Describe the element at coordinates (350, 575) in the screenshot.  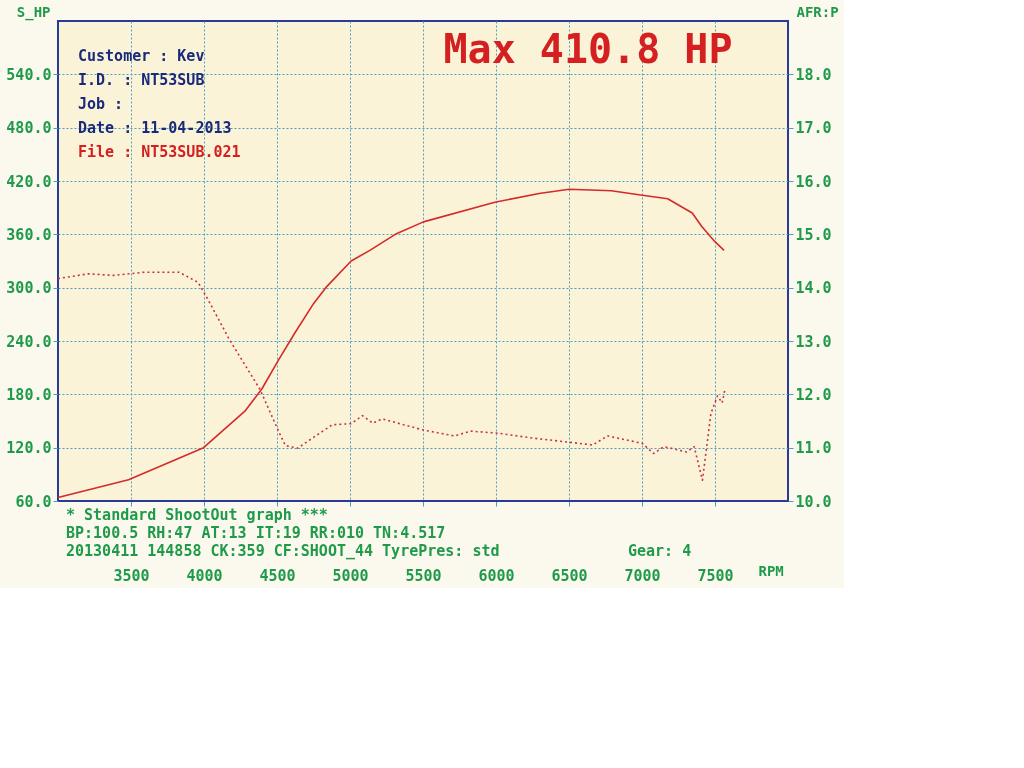
I see `x-tick-label: 5000` at that location.